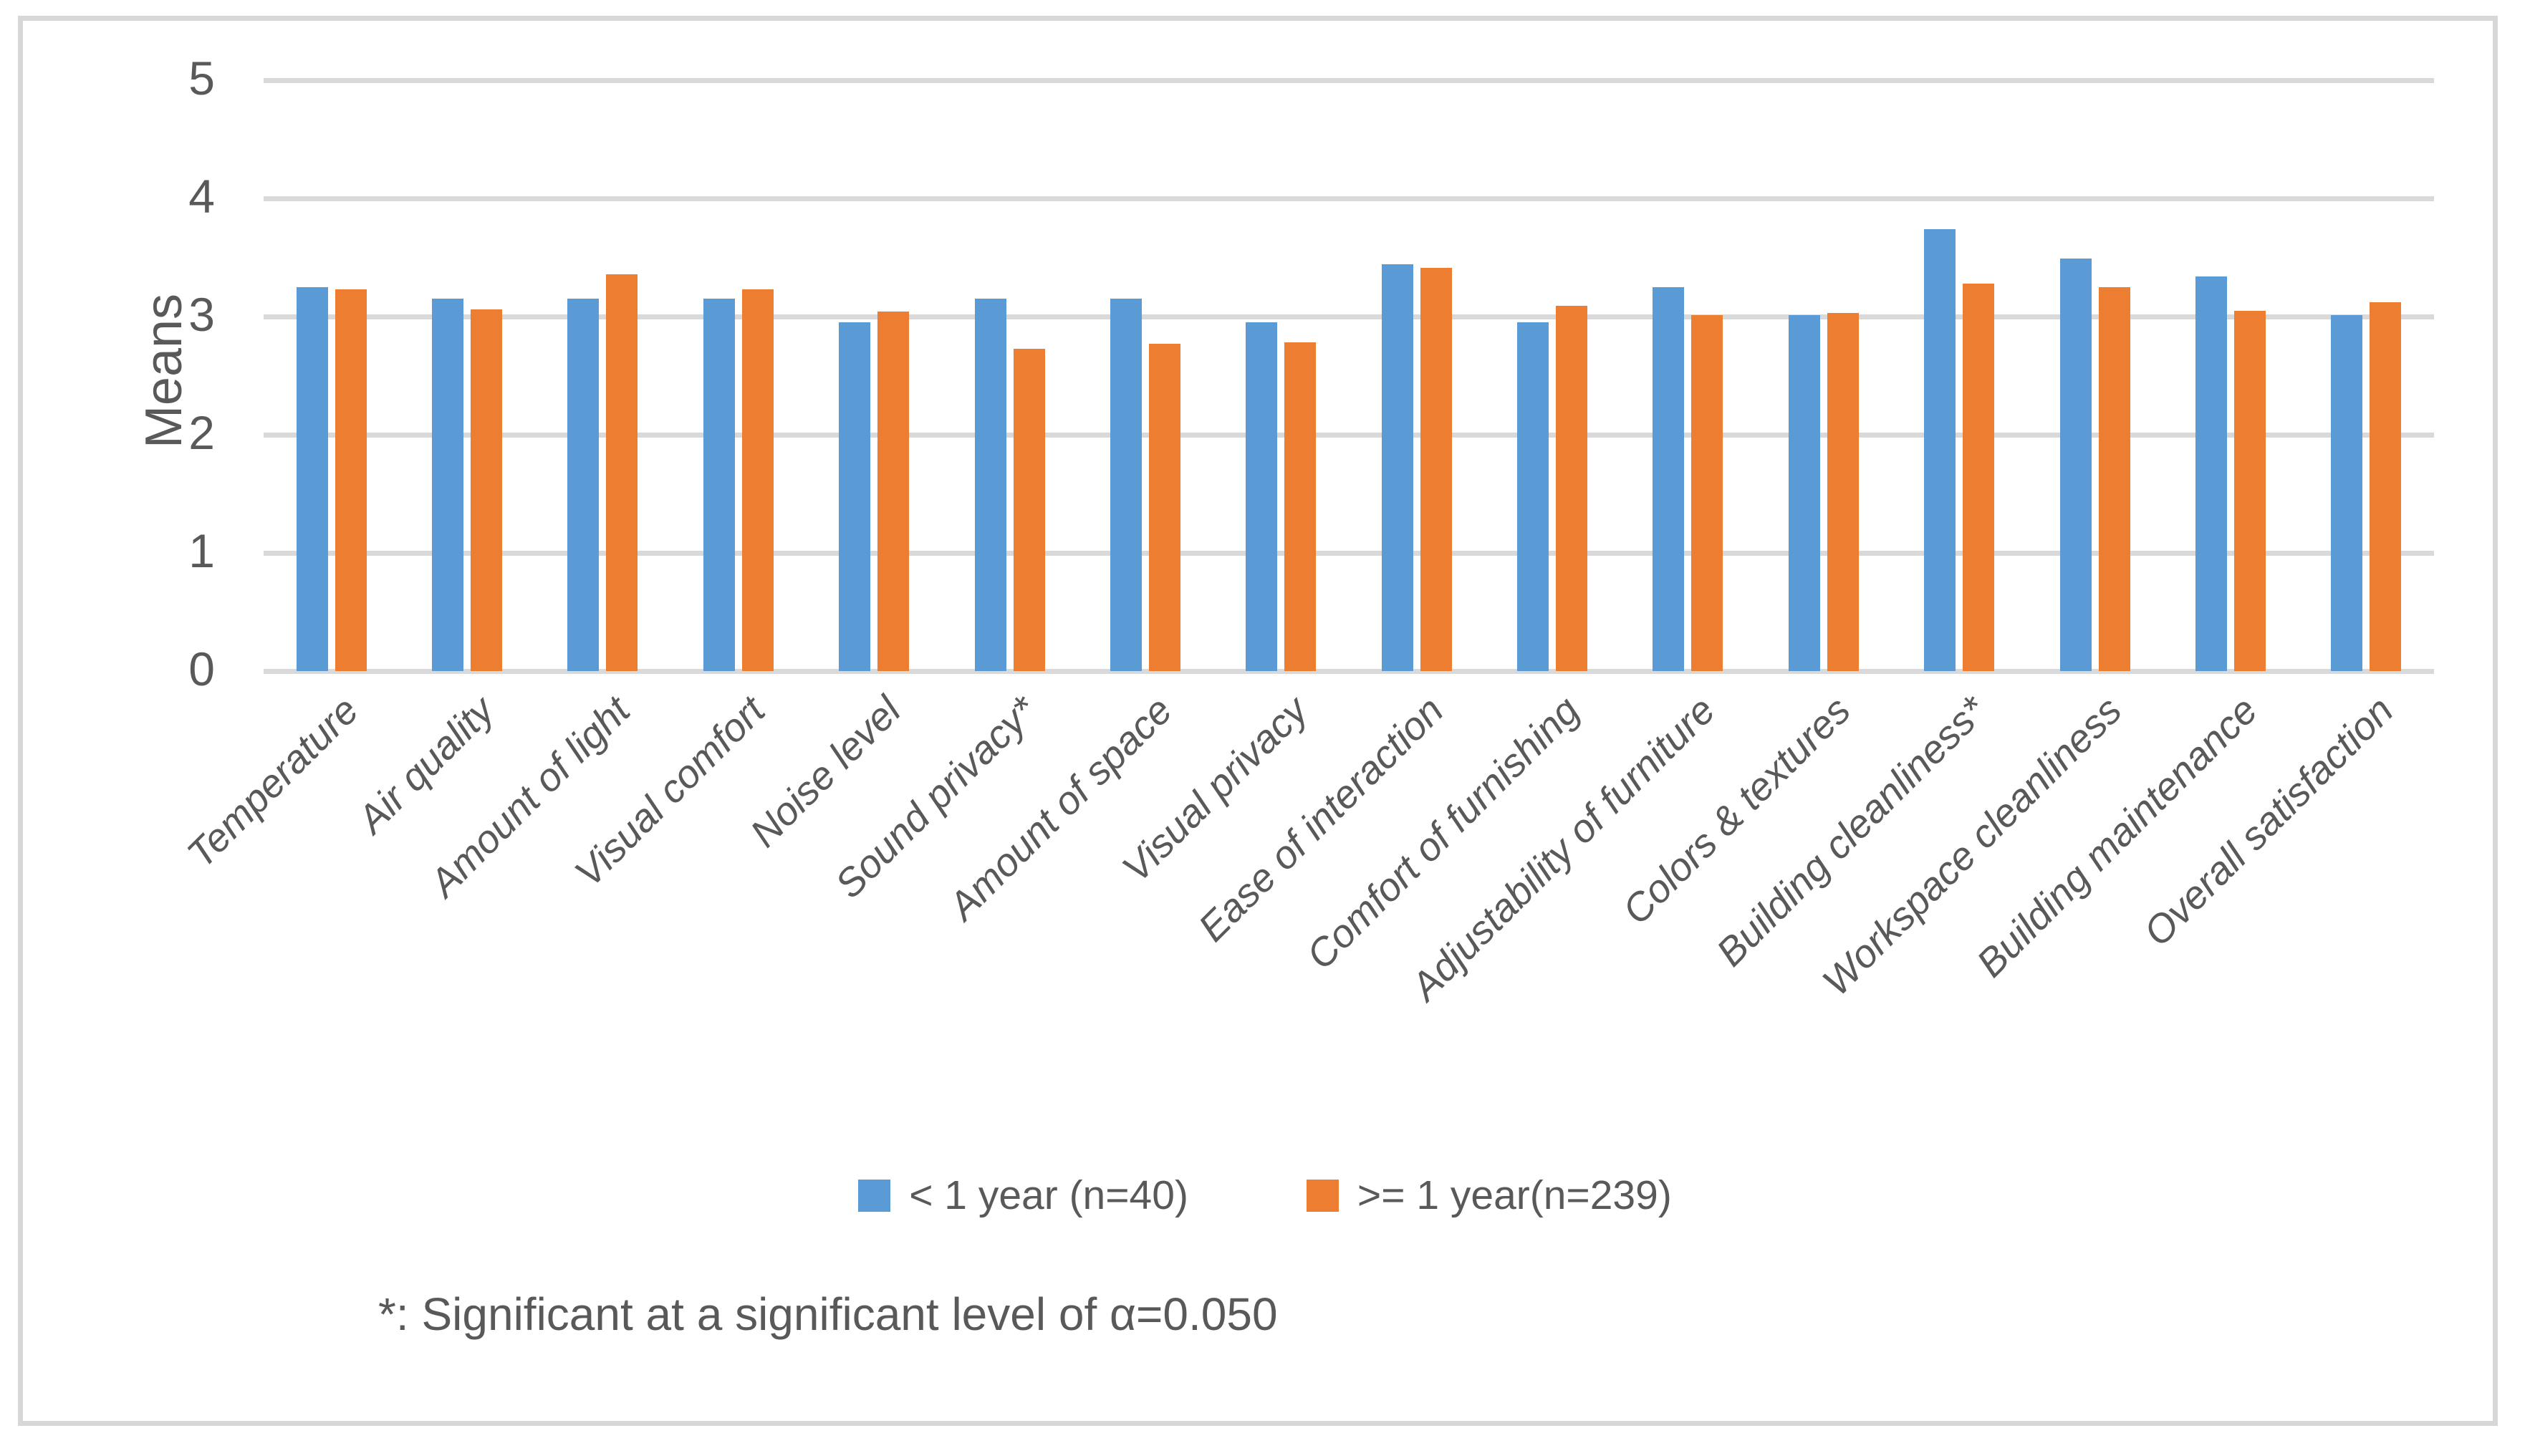 The width and height of the screenshot is (2530, 1456). Describe the element at coordinates (1048, 1195) in the screenshot. I see `legend-label: < 1 year (n=40)` at that location.